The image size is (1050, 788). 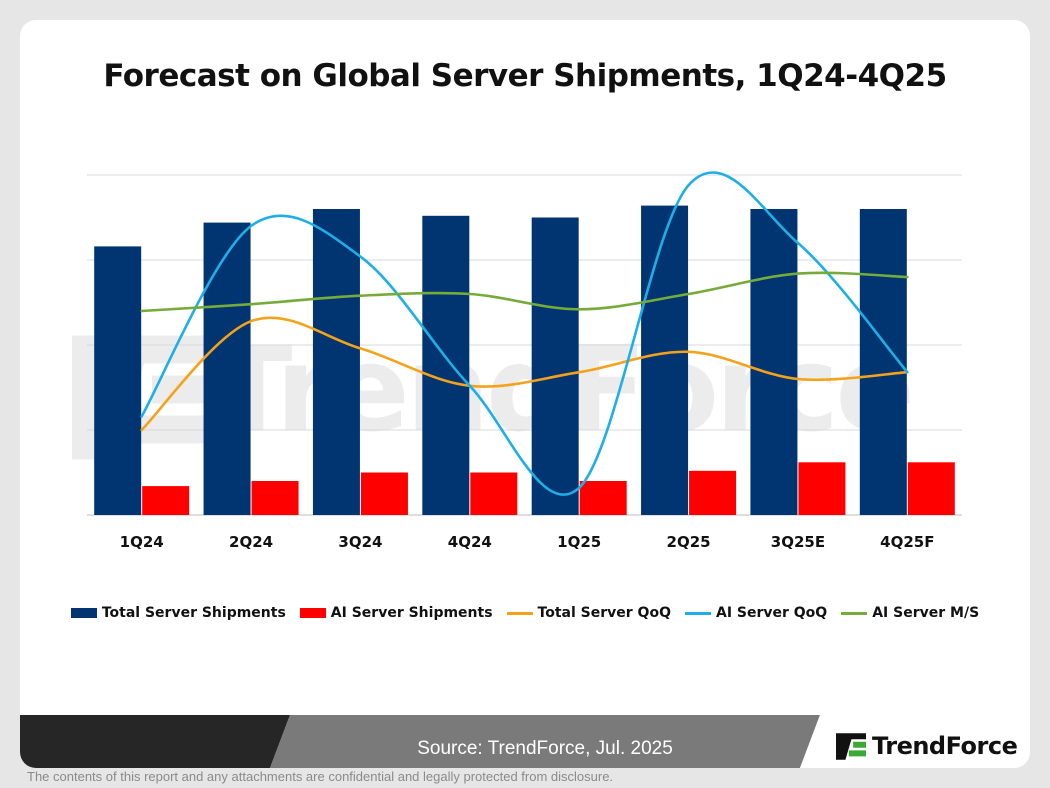 I want to click on footer-bar, so click(x=525, y=741).